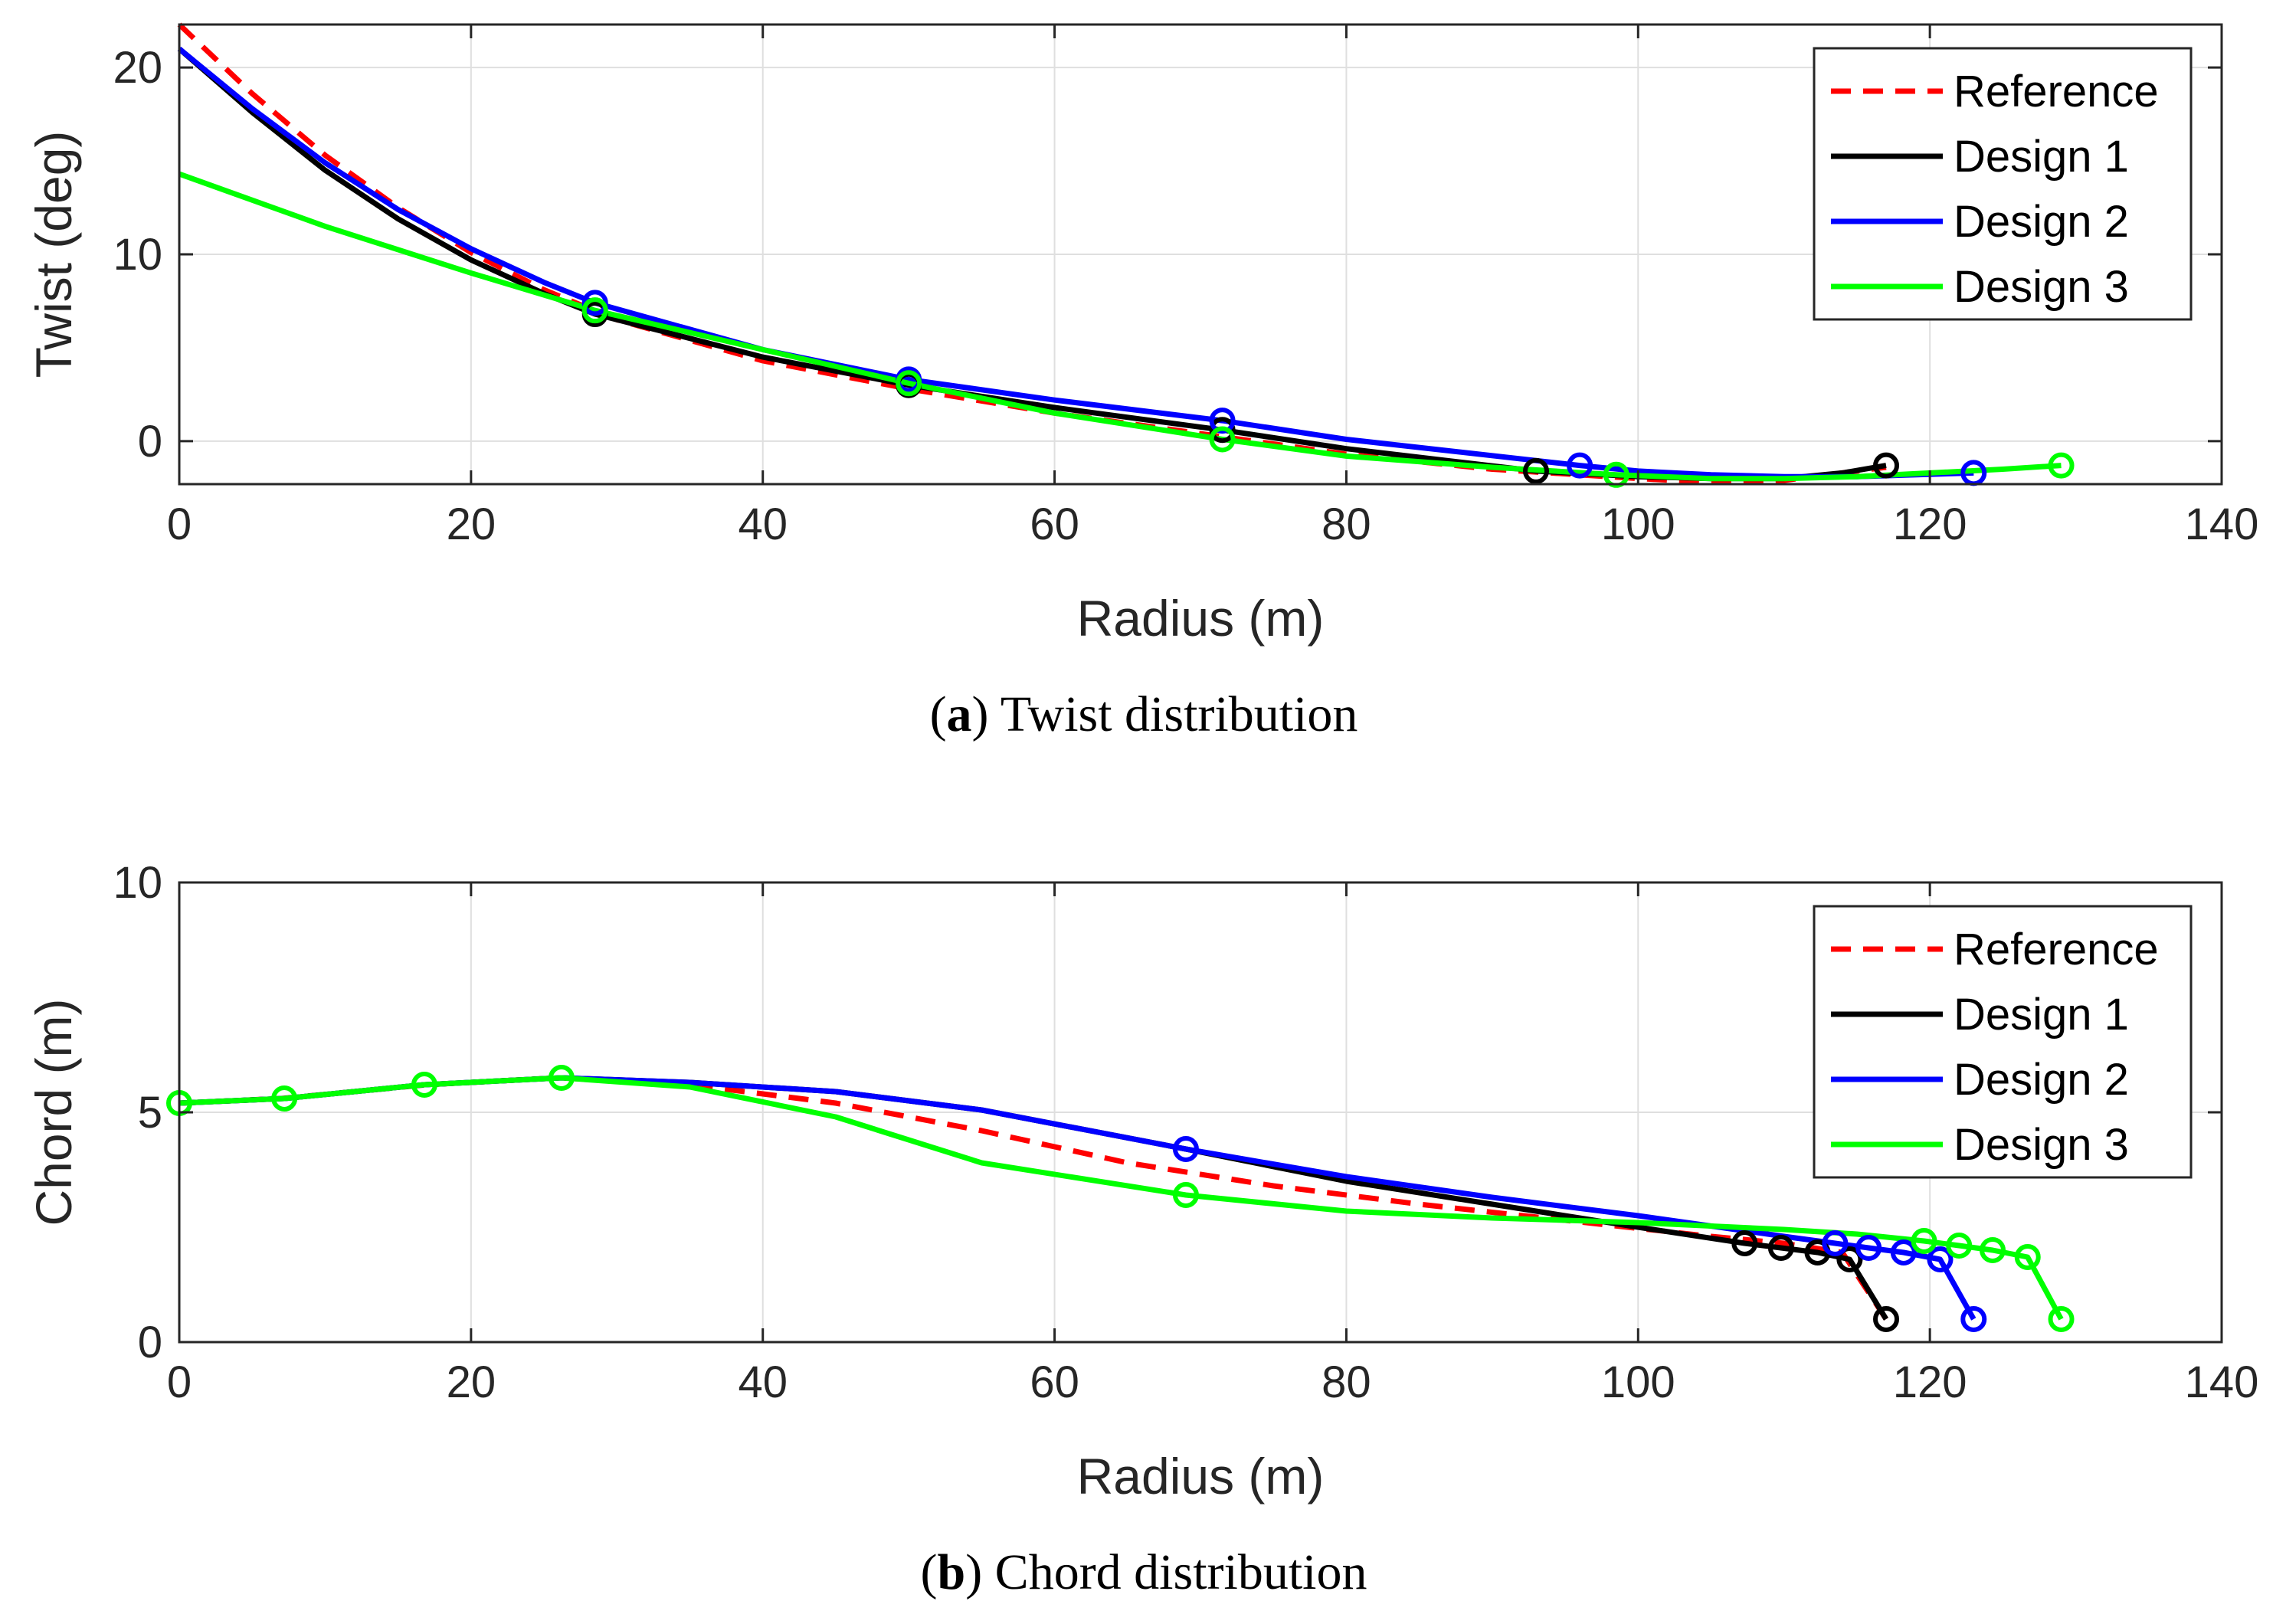 The height and width of the screenshot is (1624, 2286). I want to click on twist-caption-letter: a, so click(960, 714).